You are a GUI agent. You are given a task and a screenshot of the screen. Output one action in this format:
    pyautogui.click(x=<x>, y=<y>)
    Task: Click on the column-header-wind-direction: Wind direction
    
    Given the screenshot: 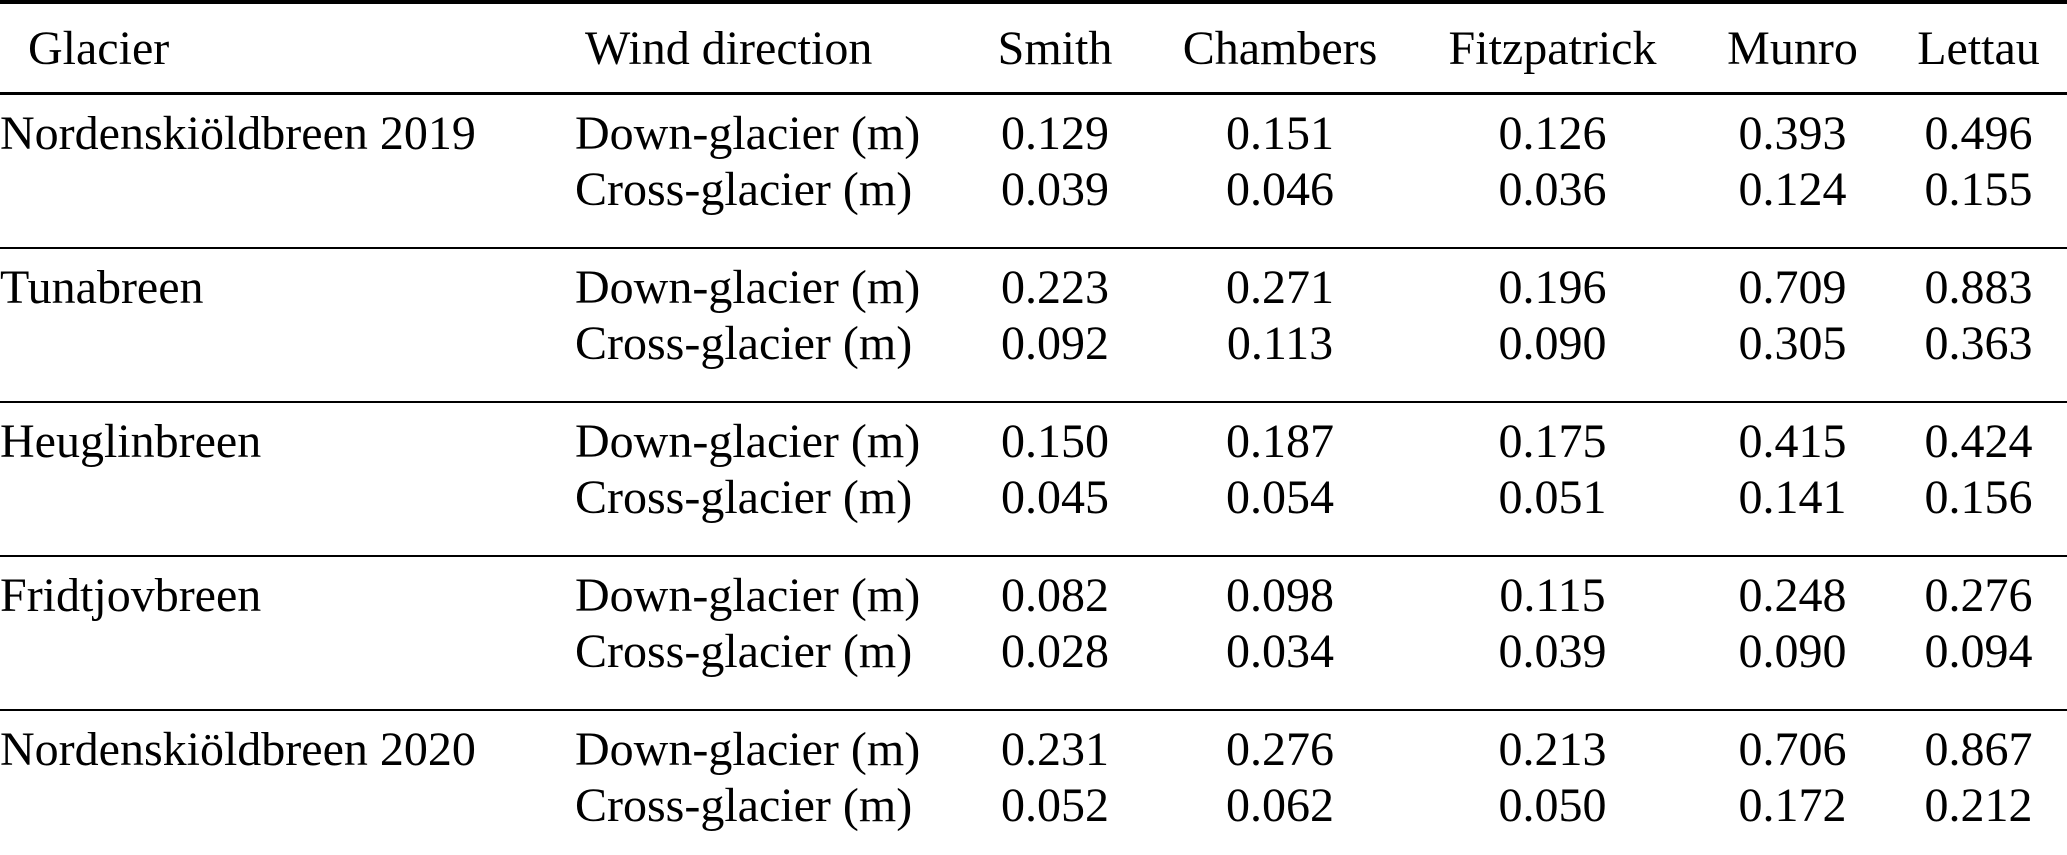 What is the action you would take?
    pyautogui.click(x=767, y=48)
    